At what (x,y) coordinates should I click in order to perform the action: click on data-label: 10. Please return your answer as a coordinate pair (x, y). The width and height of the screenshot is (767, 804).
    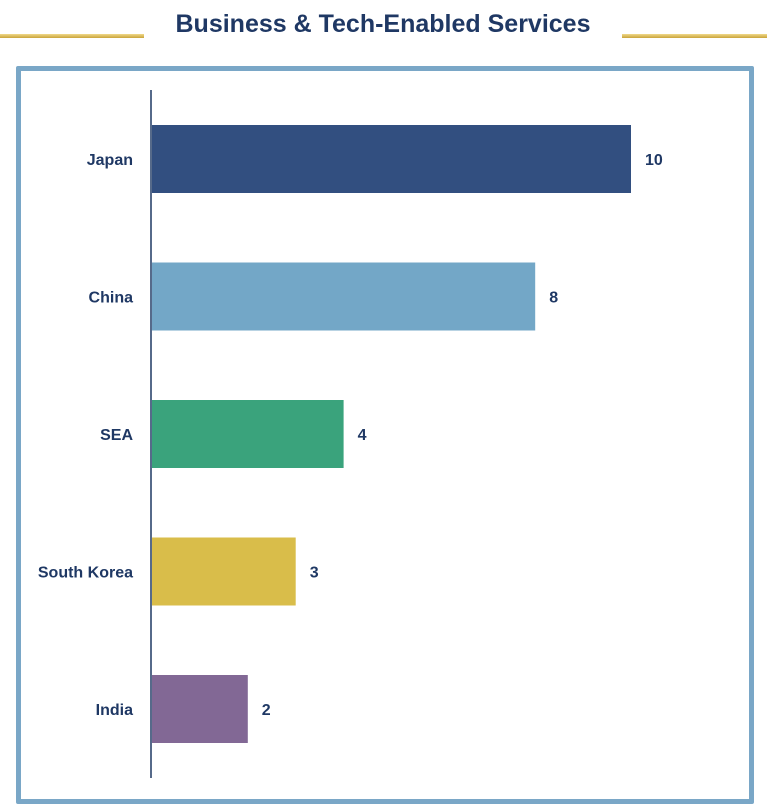
    Looking at the image, I should click on (654, 160).